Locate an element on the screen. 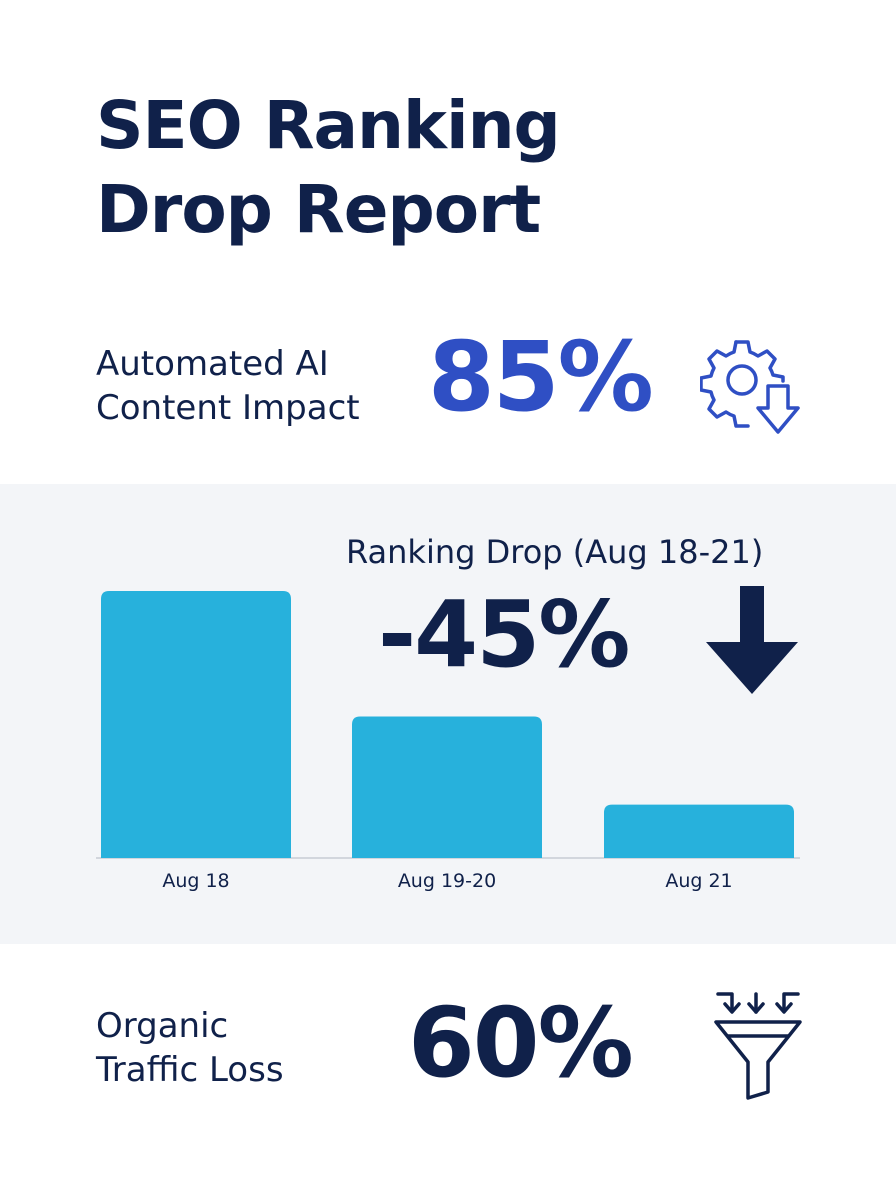  down-arrow-icon is located at coordinates (752, 640).